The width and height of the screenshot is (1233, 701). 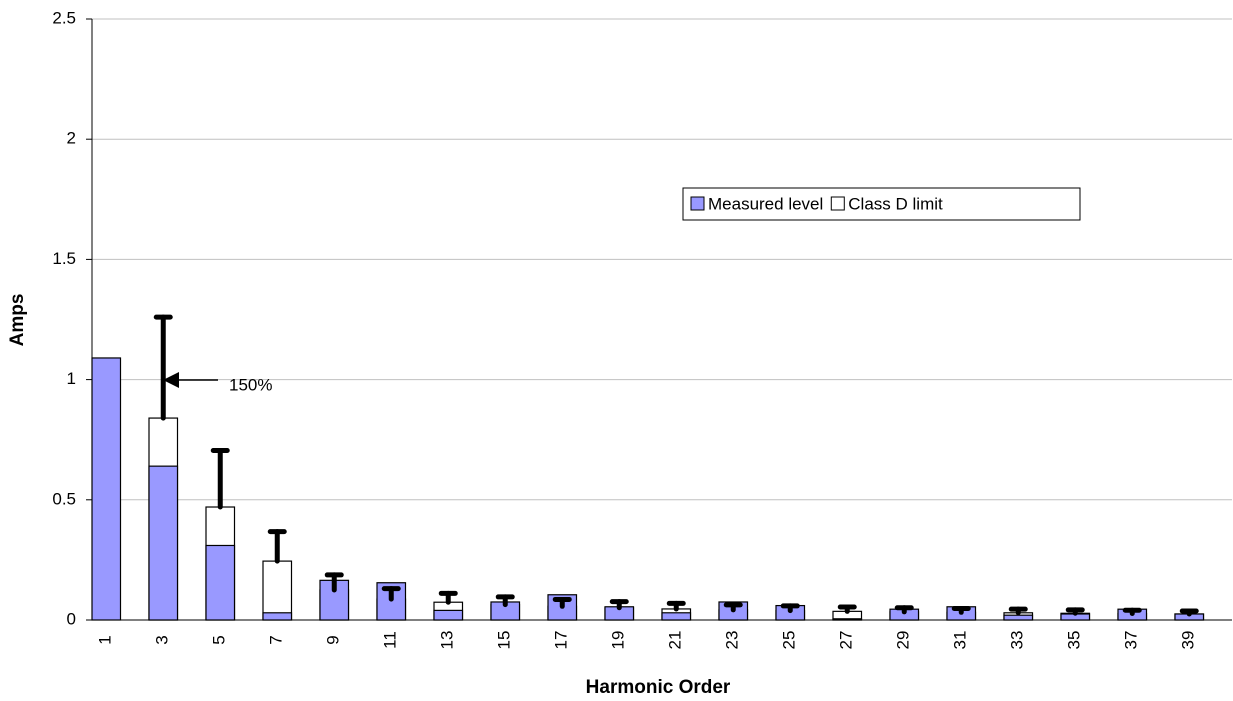 I want to click on x-tick-label: 11, so click(x=390, y=640).